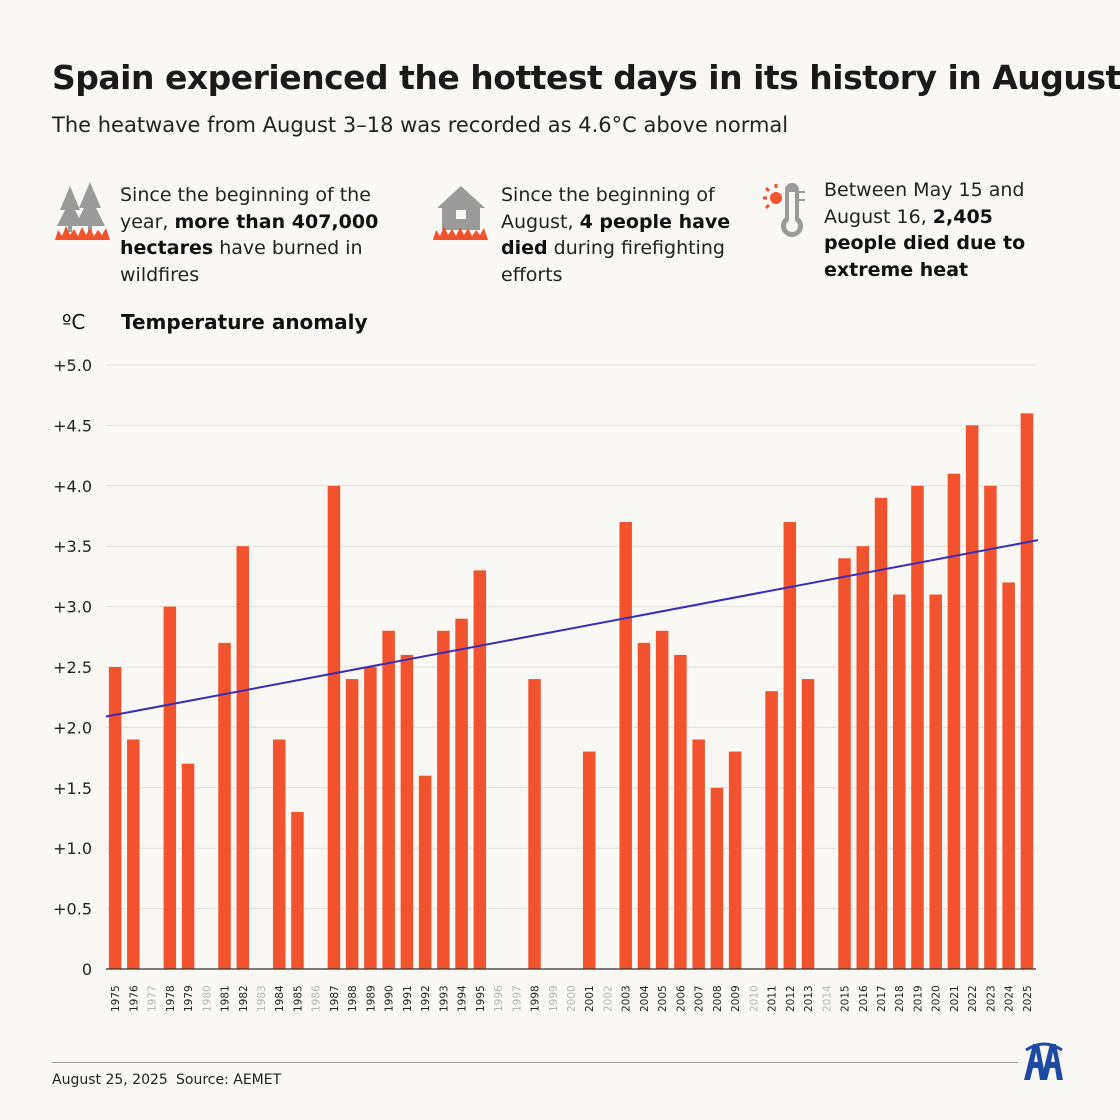  I want to click on x-tick-label-2009: 2009, so click(736, 998).